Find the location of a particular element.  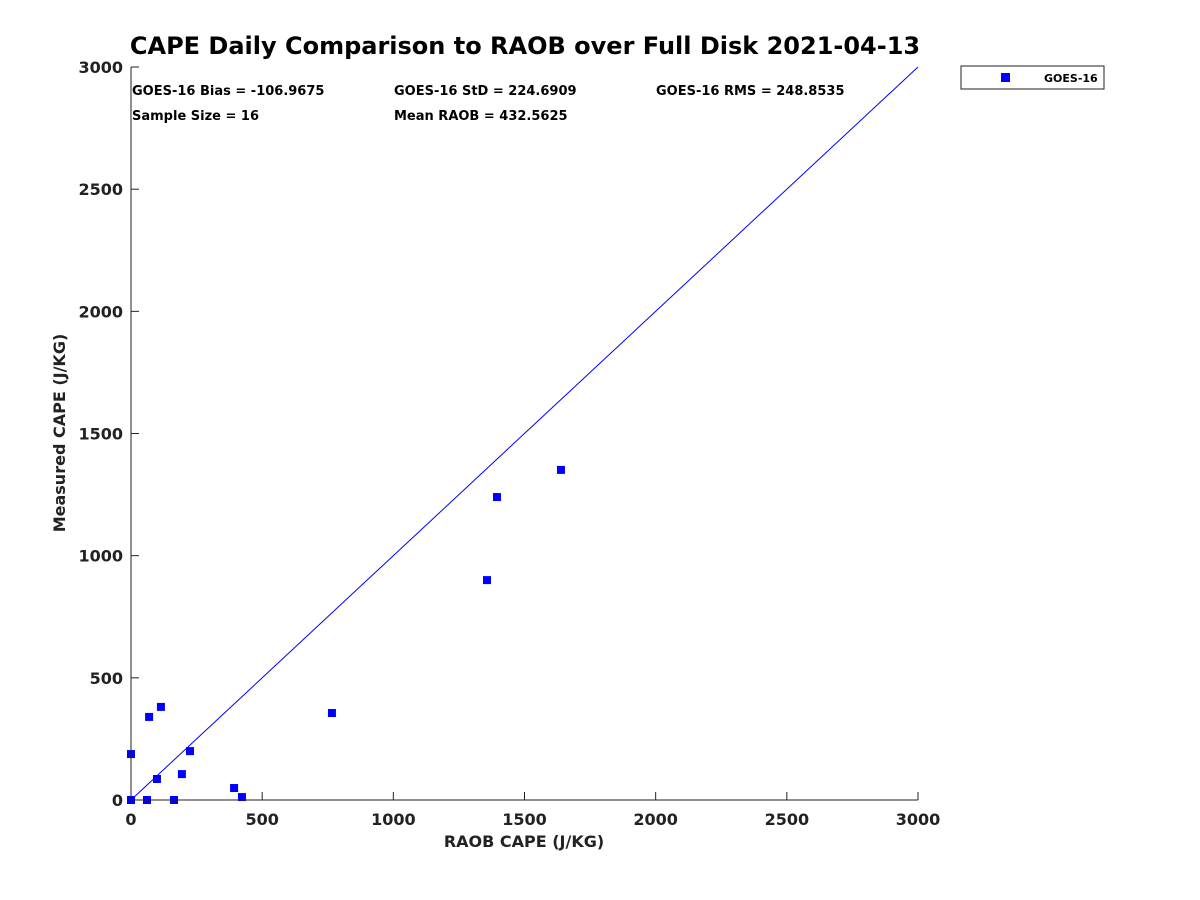

annotation-sample-size: Sample Size = 16 is located at coordinates (195, 116).